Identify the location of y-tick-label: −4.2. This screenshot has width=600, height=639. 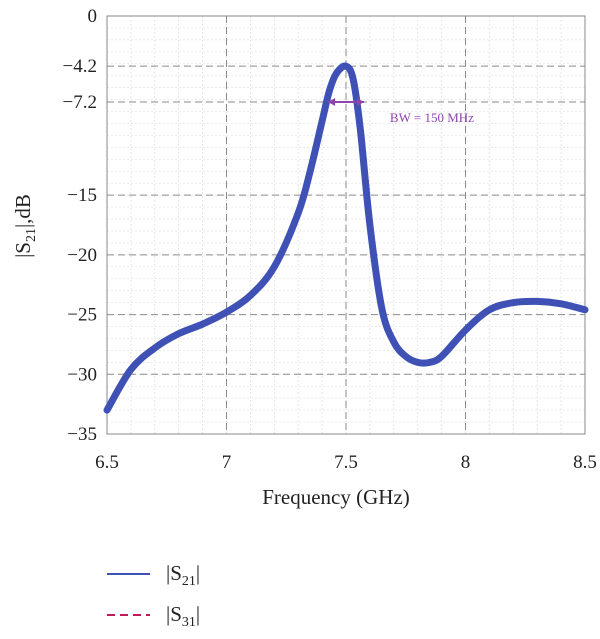
(80, 66).